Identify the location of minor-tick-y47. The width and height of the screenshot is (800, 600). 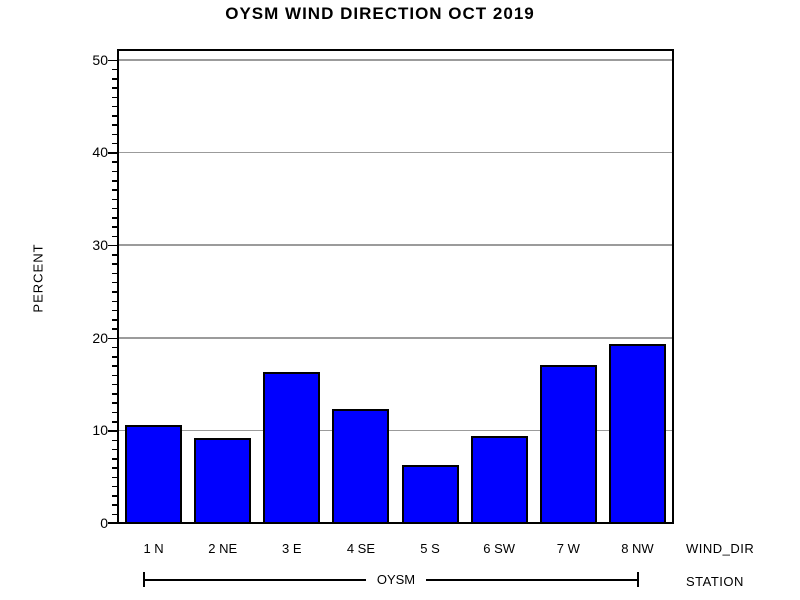
(114, 88).